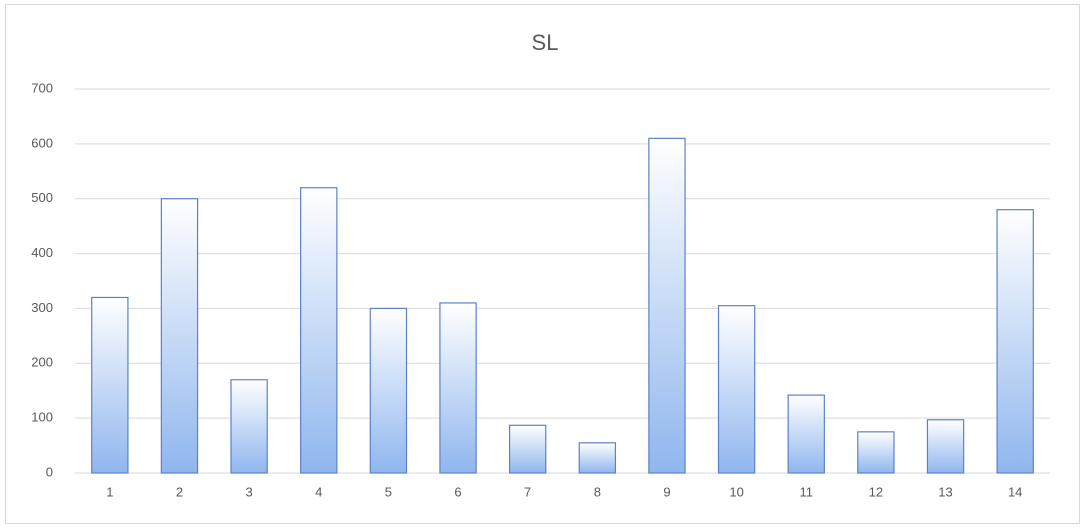 The image size is (1086, 529). What do you see at coordinates (666, 491) in the screenshot?
I see `x-tick-label: 9` at bounding box center [666, 491].